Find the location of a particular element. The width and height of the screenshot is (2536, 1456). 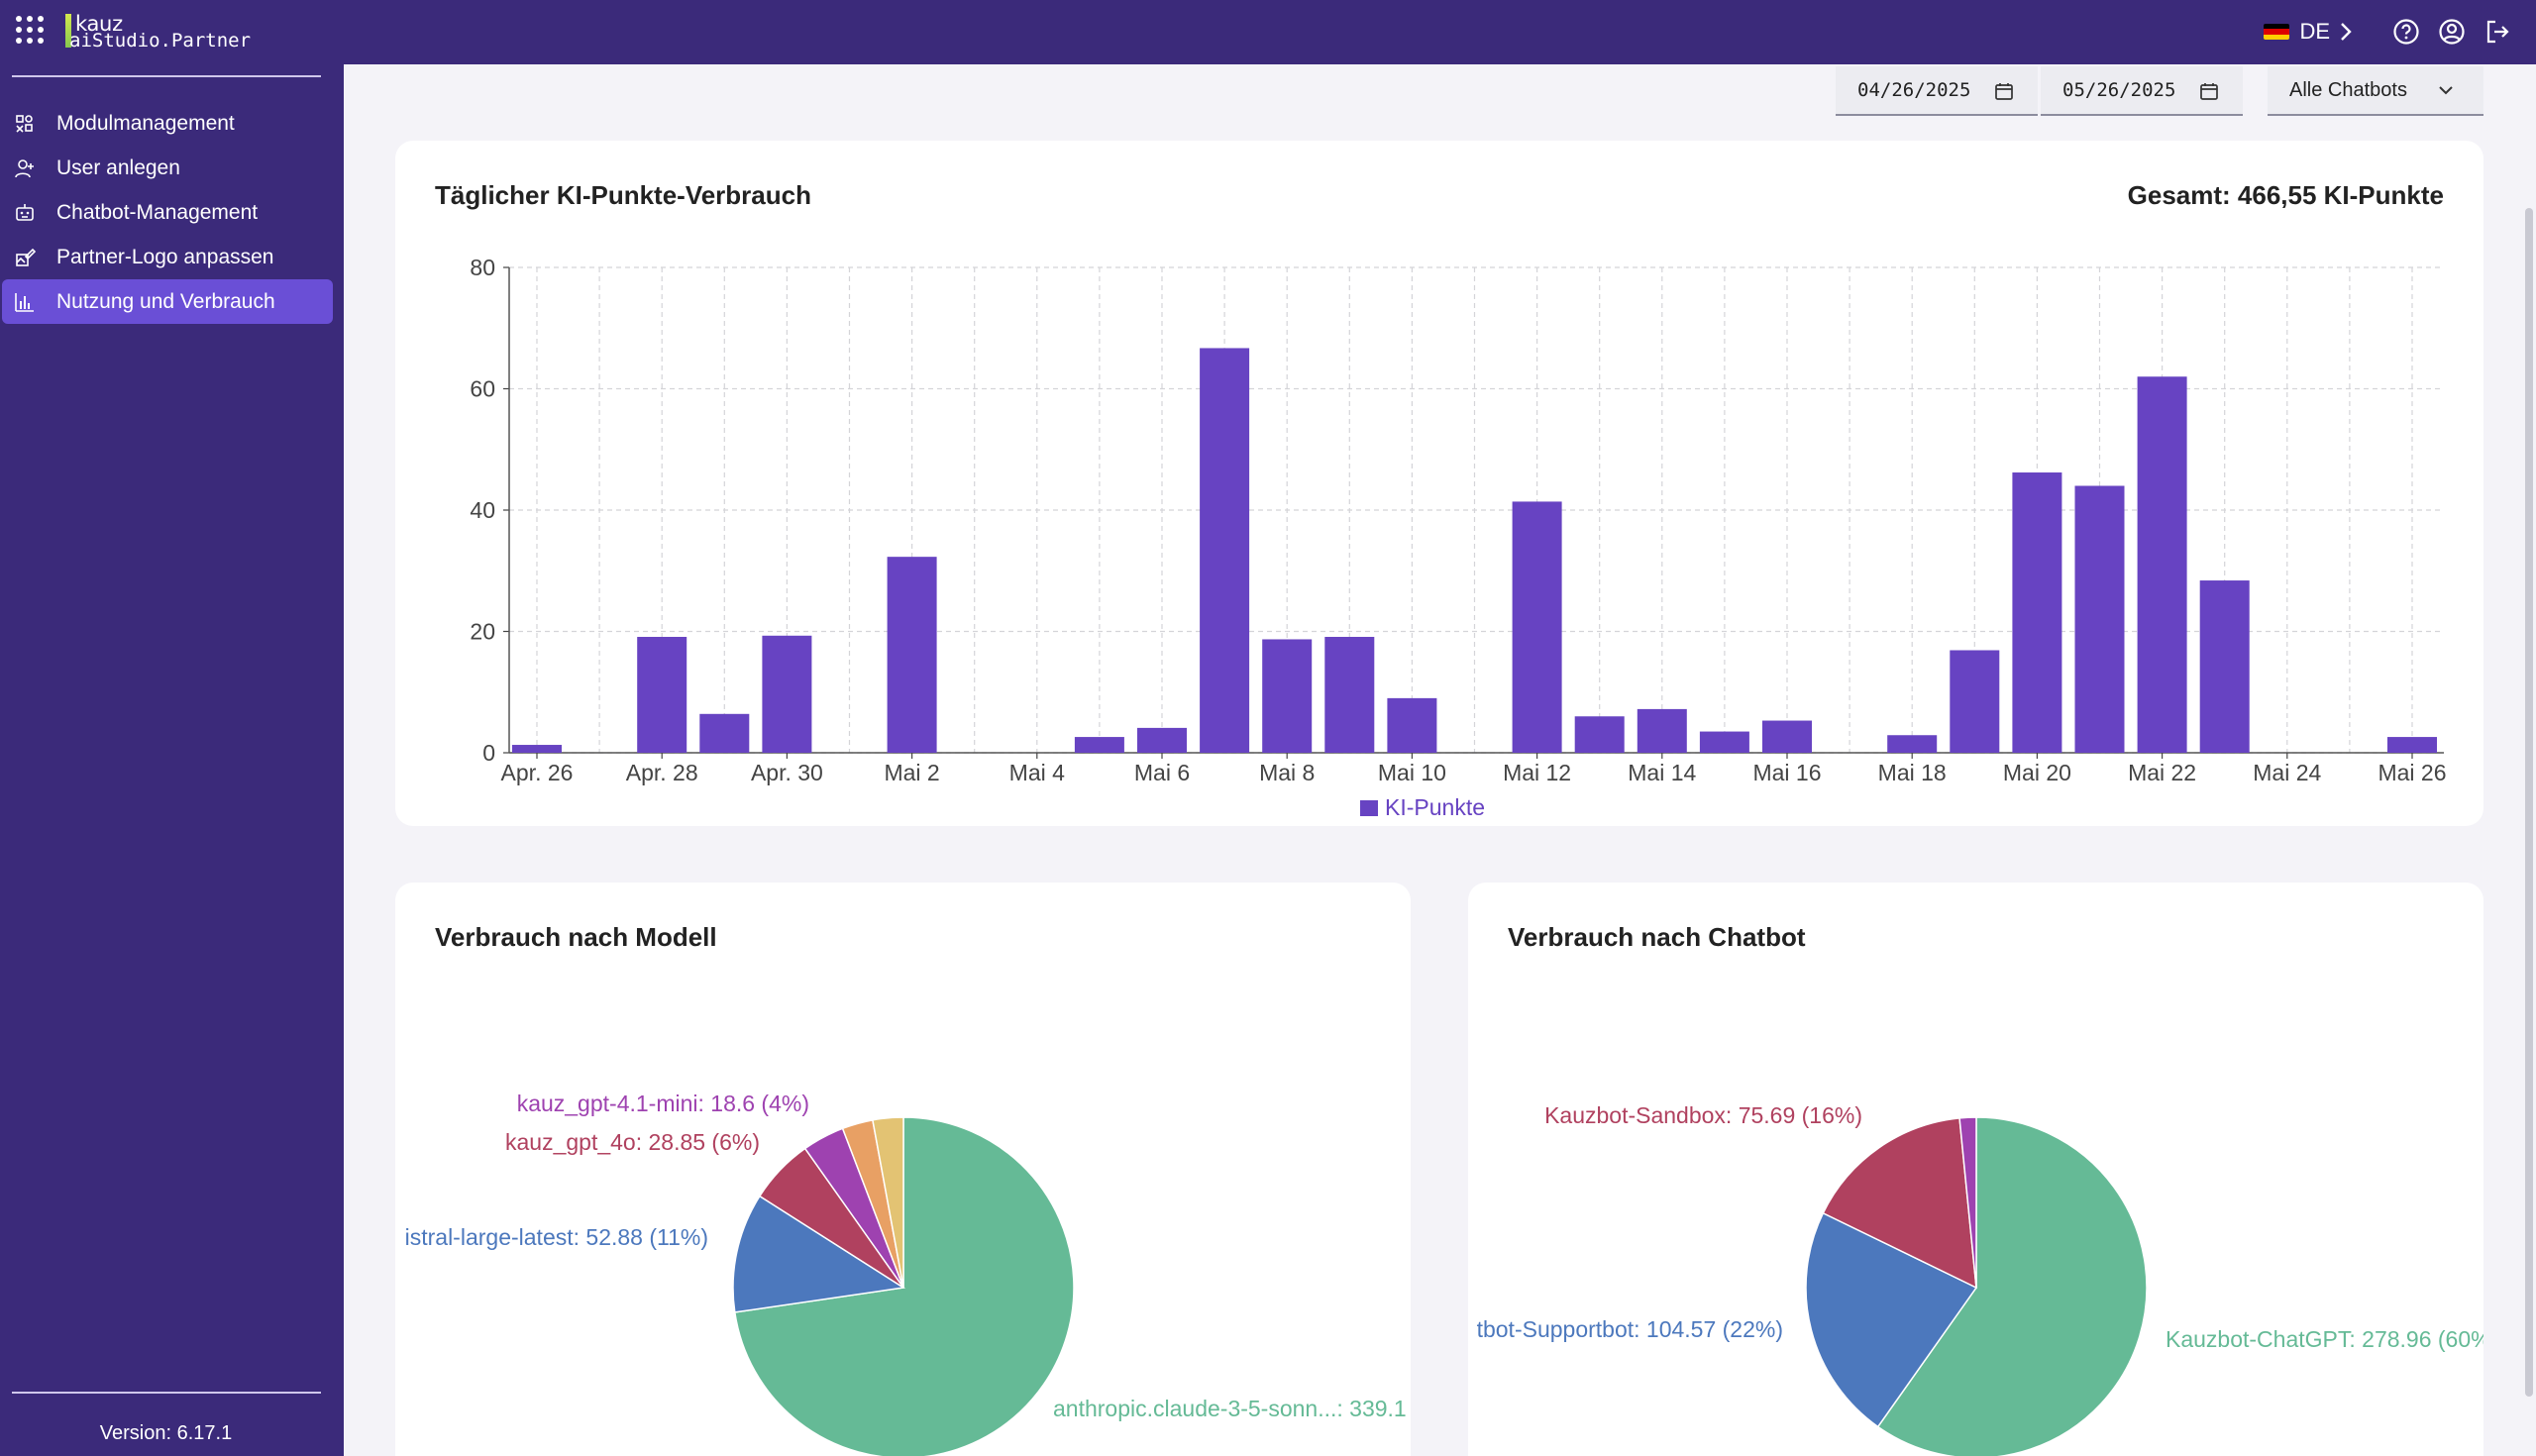

sidebar-item-user-anlegen: User anlegen is located at coordinates (167, 168).